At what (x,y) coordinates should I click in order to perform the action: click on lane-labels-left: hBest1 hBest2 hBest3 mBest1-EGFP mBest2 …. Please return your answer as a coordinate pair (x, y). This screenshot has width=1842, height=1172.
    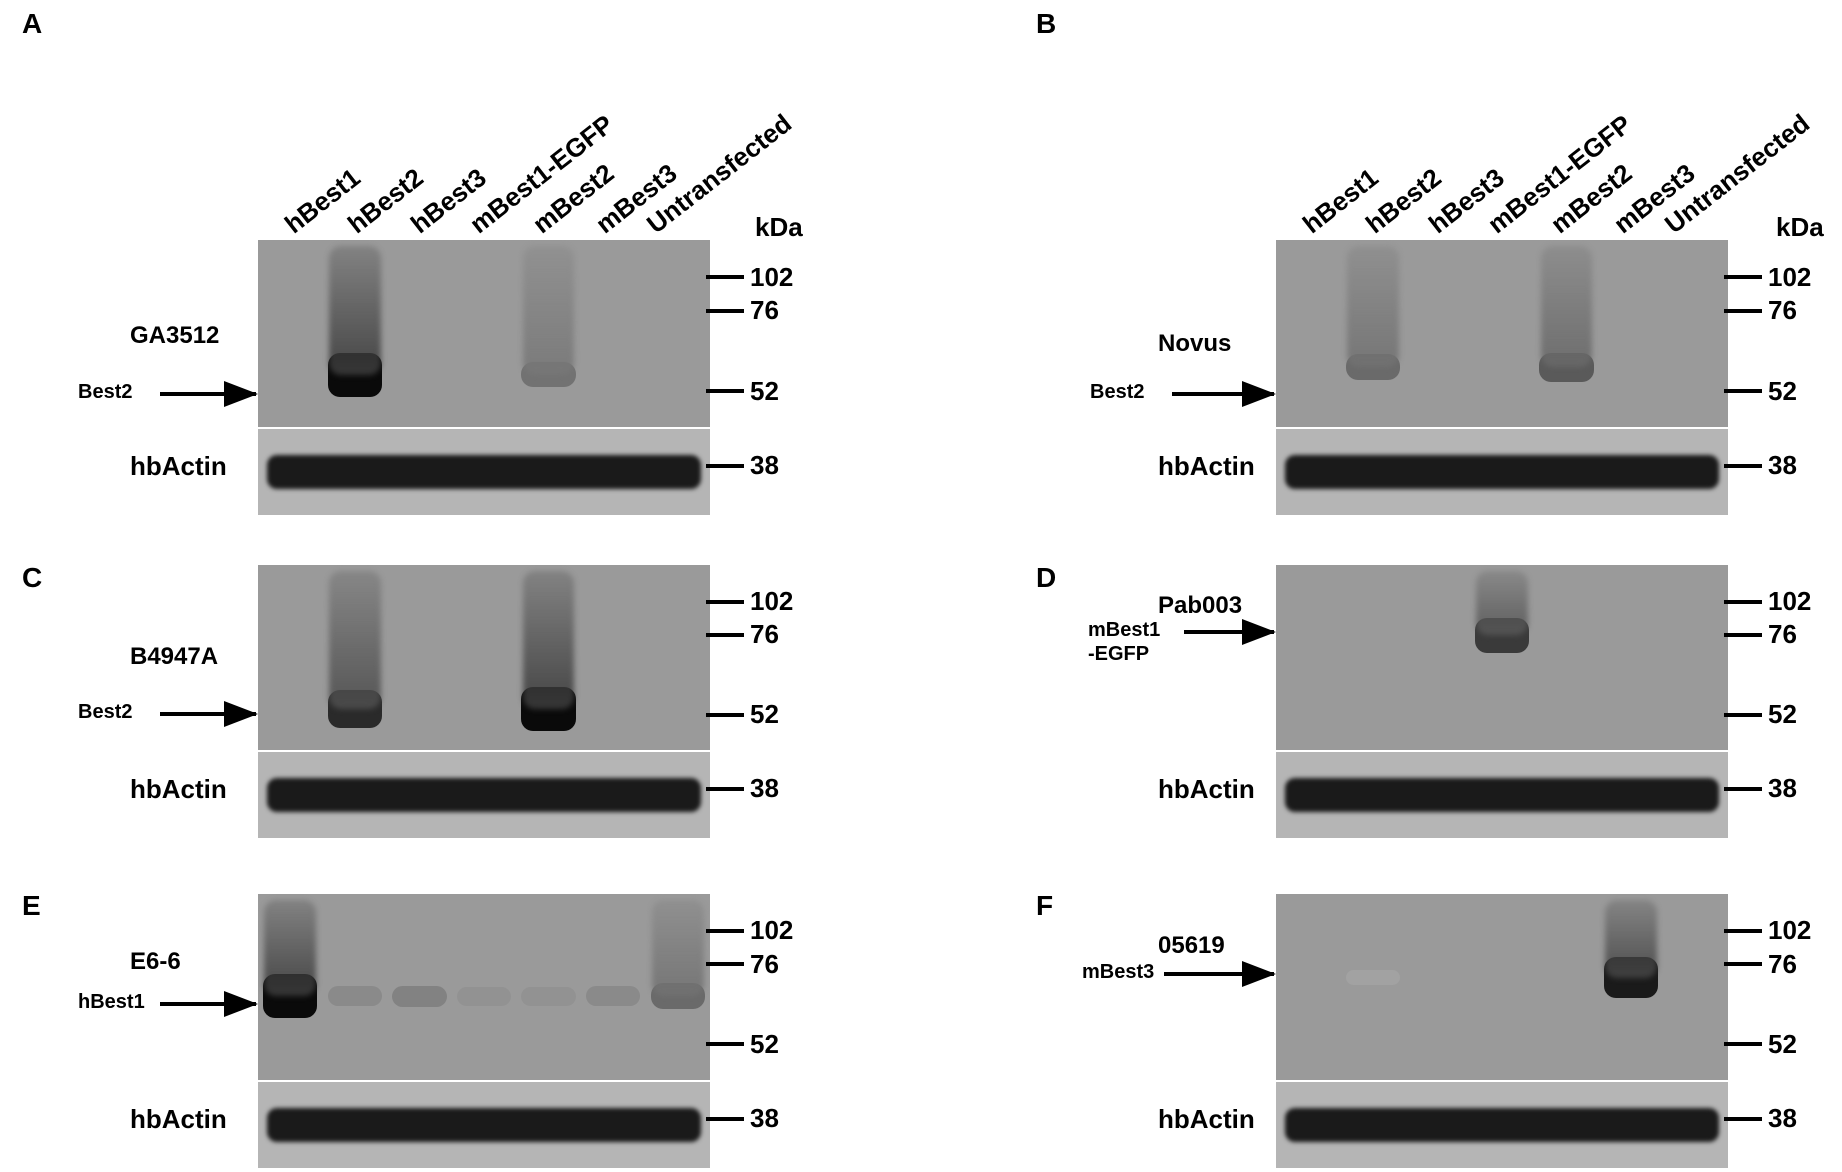
    Looking at the image, I should click on (527, 174).